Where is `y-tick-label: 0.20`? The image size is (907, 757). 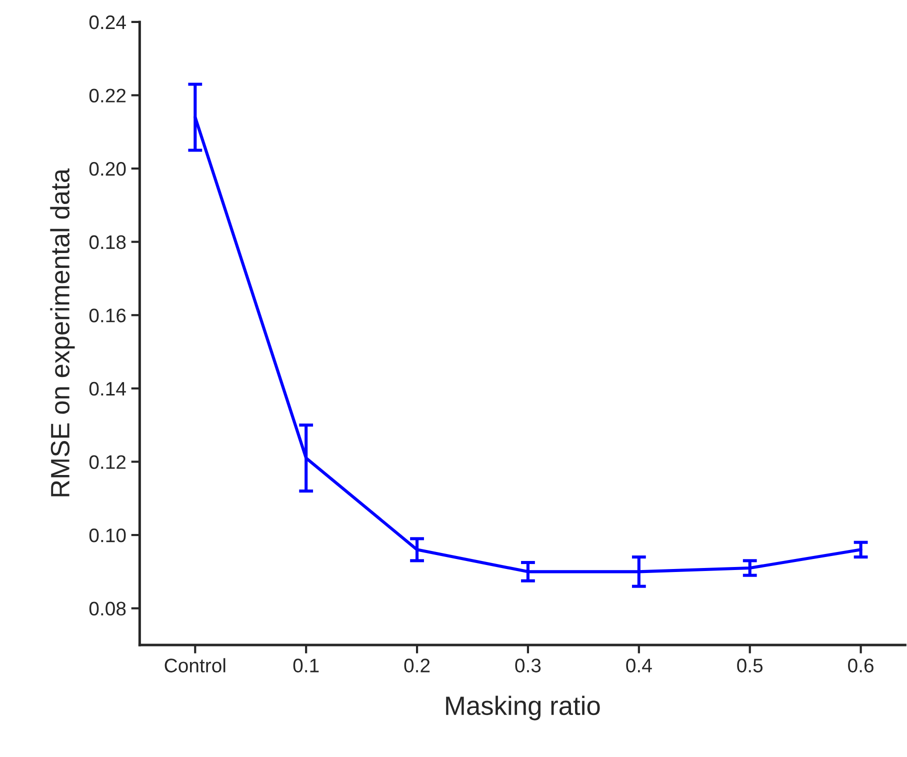 y-tick-label: 0.20 is located at coordinates (107, 169).